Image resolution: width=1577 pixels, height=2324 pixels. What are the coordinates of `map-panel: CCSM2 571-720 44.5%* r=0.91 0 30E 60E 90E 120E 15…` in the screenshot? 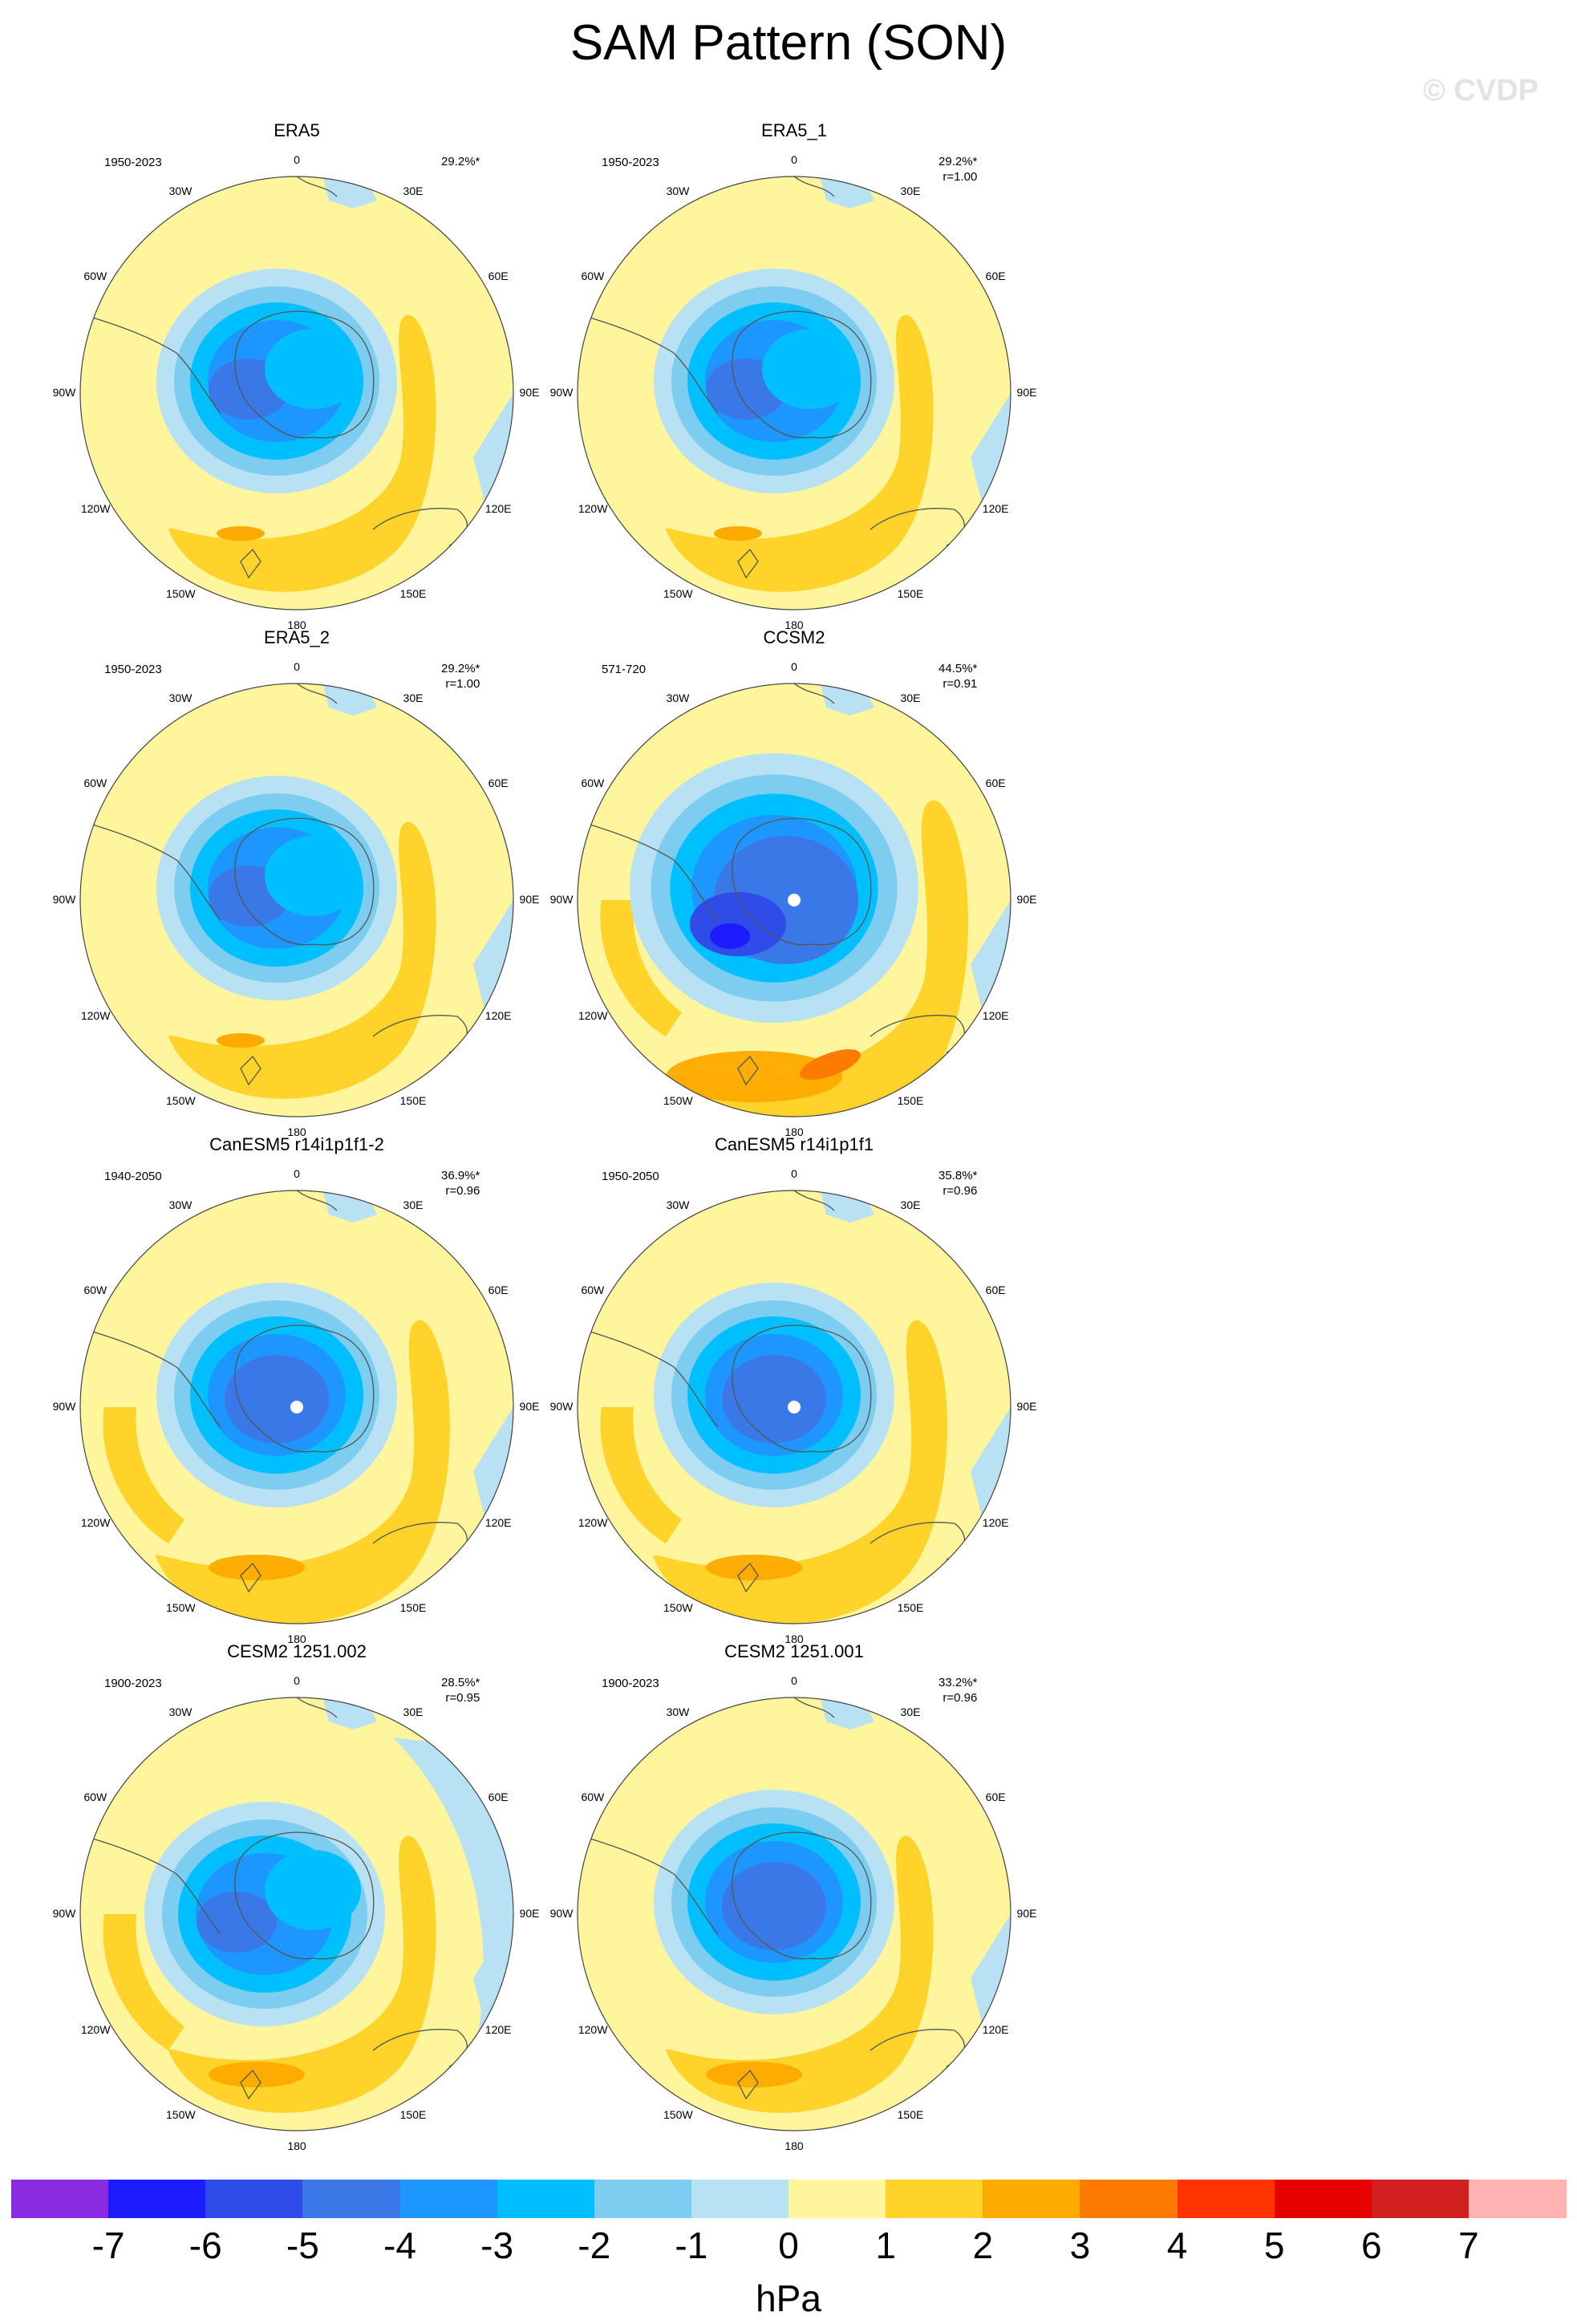 It's located at (856, 884).